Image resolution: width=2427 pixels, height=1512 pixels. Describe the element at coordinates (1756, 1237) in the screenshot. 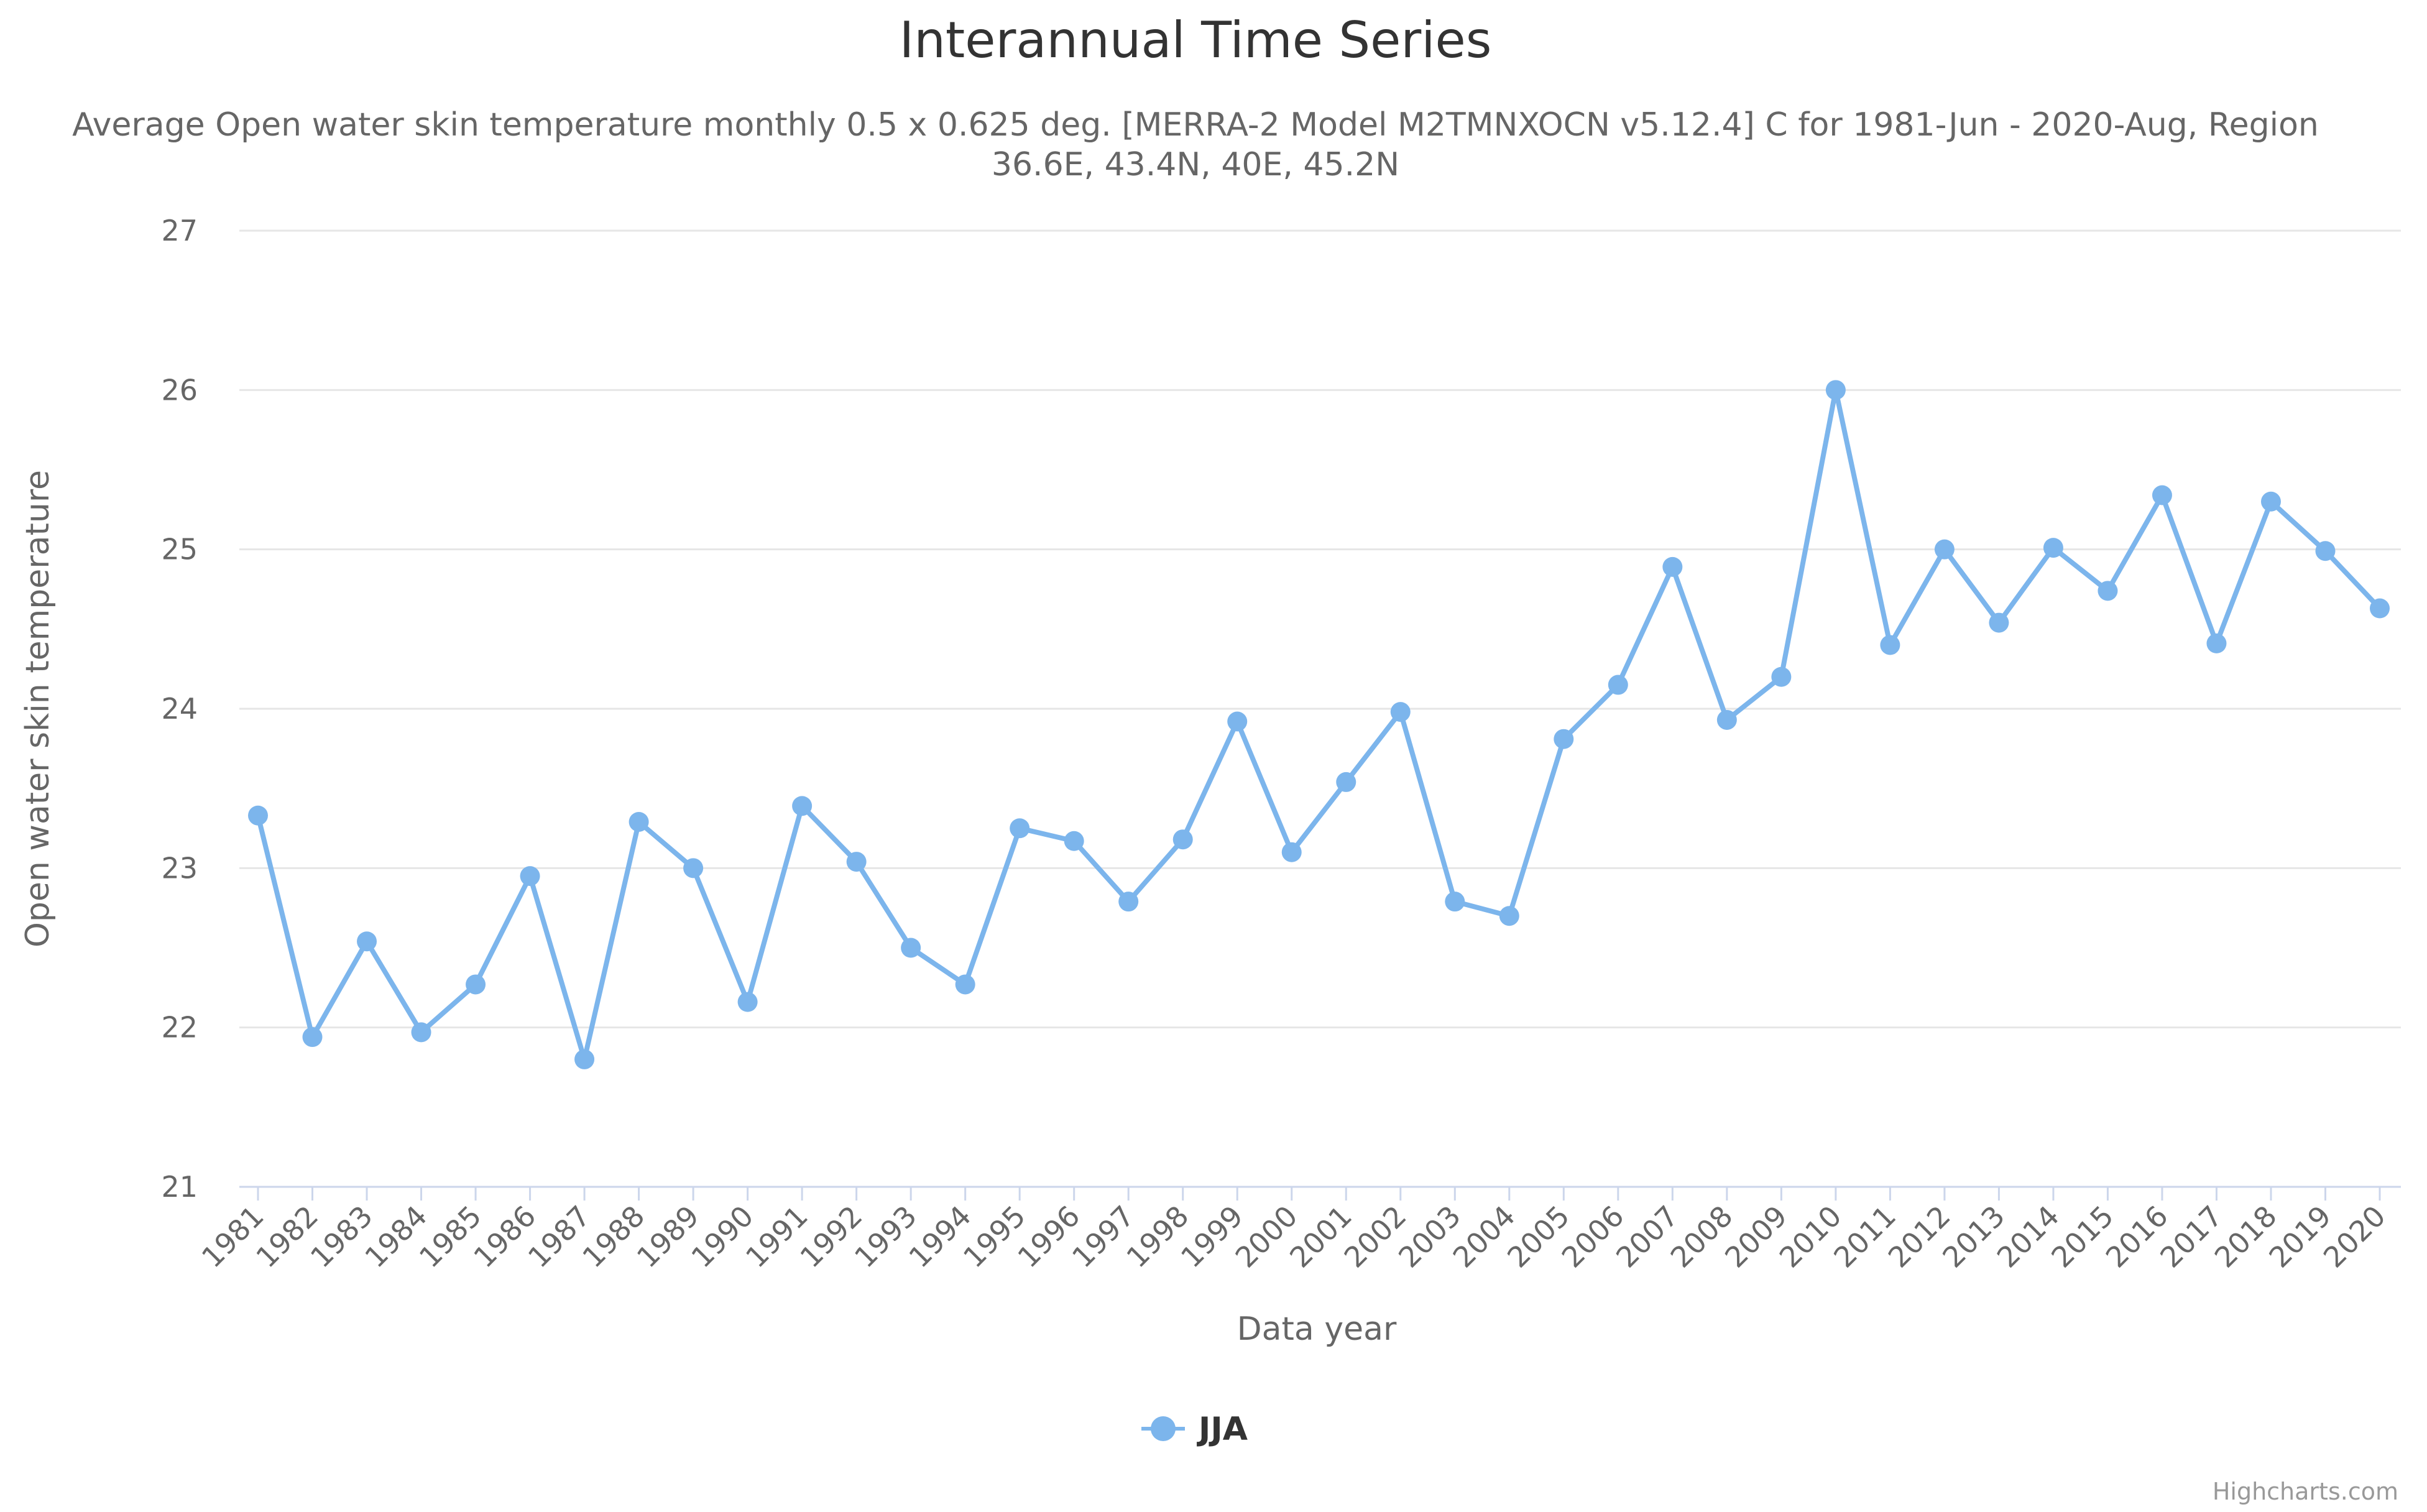

I see `x-tick-label: 2009` at that location.